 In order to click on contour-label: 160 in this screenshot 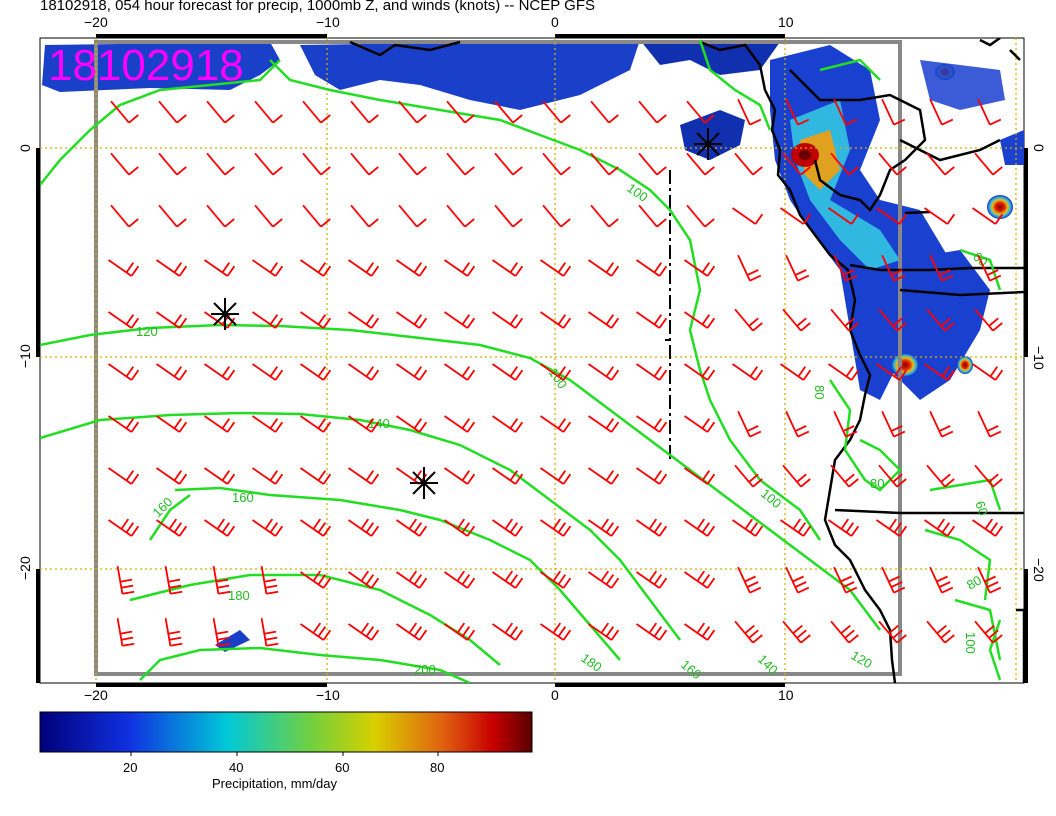, I will do `click(243, 497)`.